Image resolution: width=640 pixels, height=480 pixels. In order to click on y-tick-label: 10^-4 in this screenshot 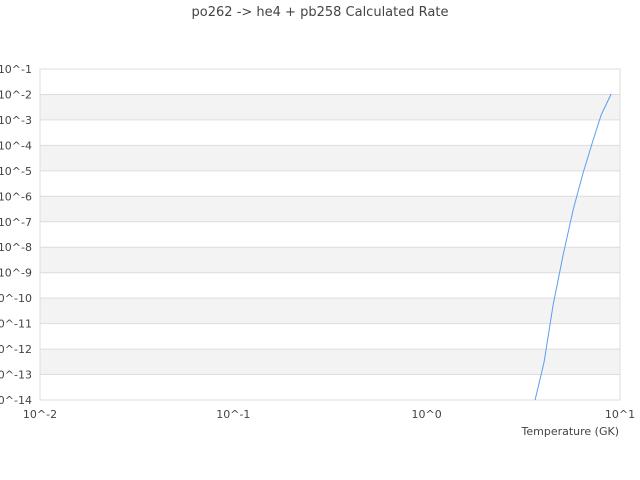, I will do `click(16, 145)`.